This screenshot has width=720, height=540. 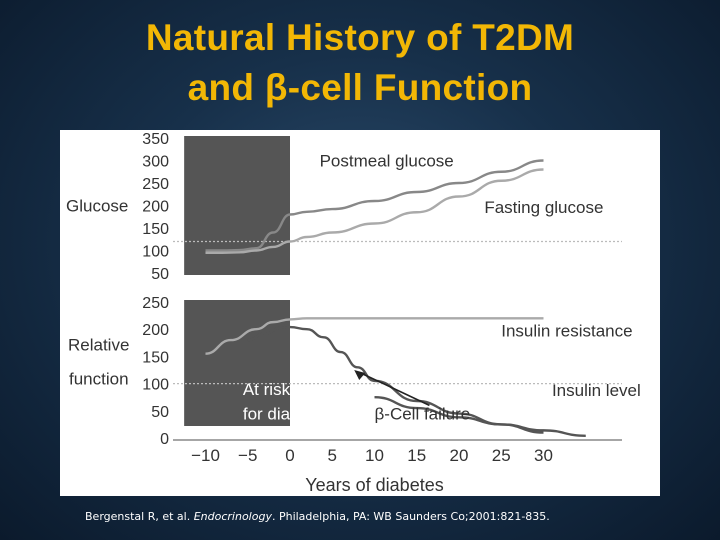 What do you see at coordinates (247, 455) in the screenshot?
I see `x-tick-neg5: −5` at bounding box center [247, 455].